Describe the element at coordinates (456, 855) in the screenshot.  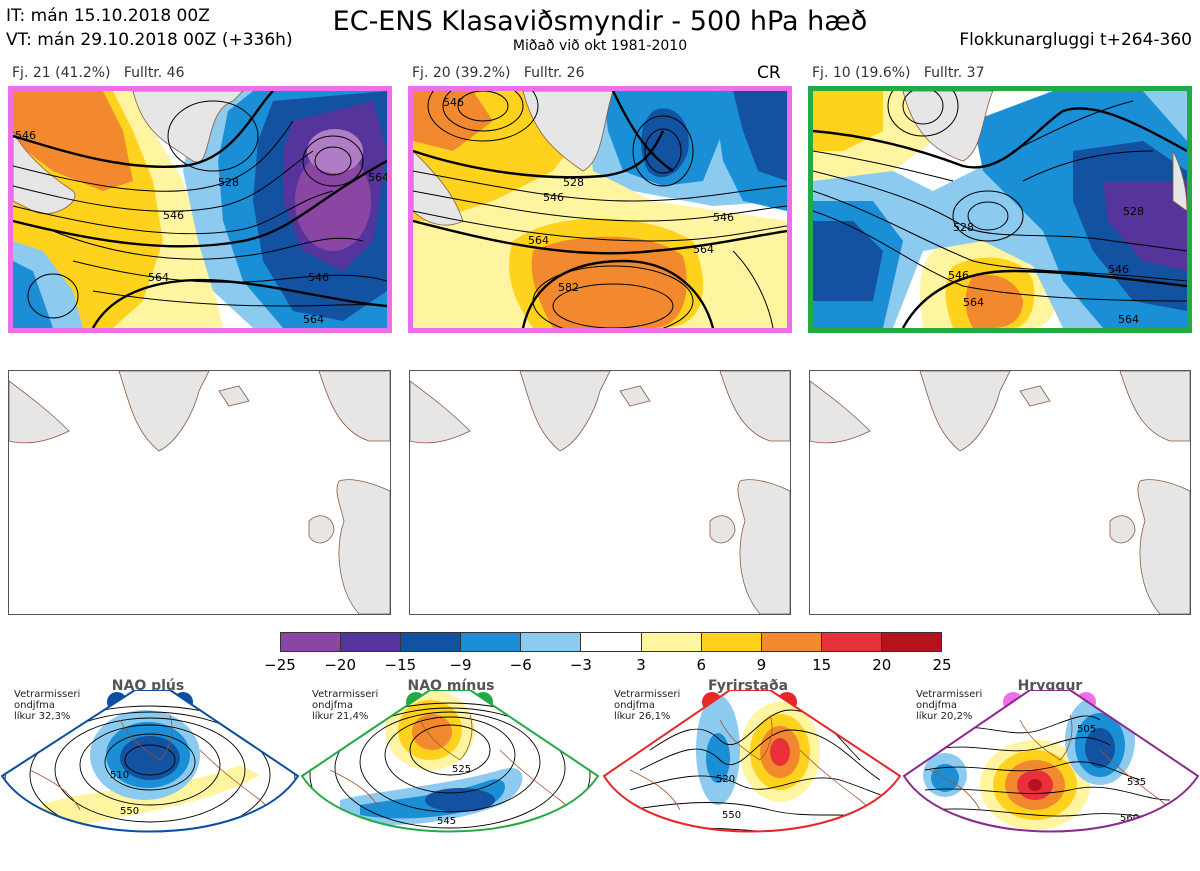
I see `contour-label: 565` at that location.